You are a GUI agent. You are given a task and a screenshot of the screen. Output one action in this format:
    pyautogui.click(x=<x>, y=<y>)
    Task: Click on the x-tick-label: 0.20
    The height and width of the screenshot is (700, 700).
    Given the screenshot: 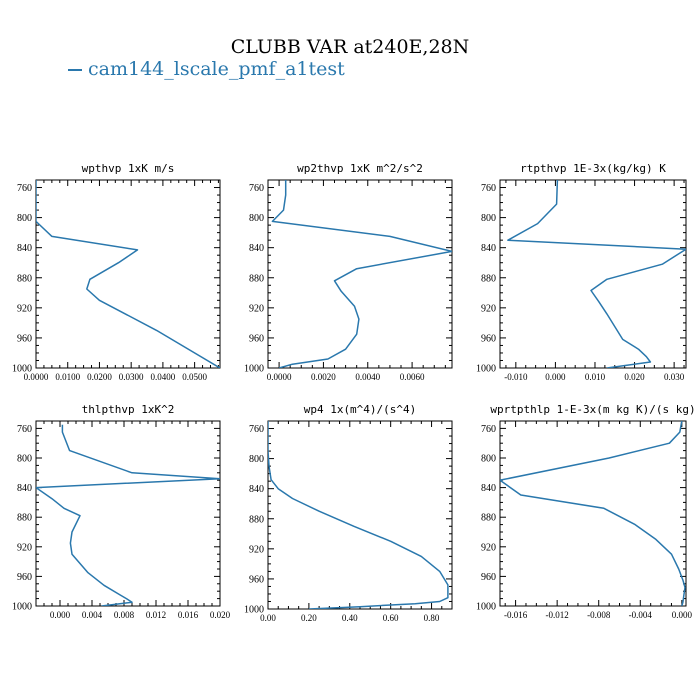 What is the action you would take?
    pyautogui.click(x=309, y=618)
    